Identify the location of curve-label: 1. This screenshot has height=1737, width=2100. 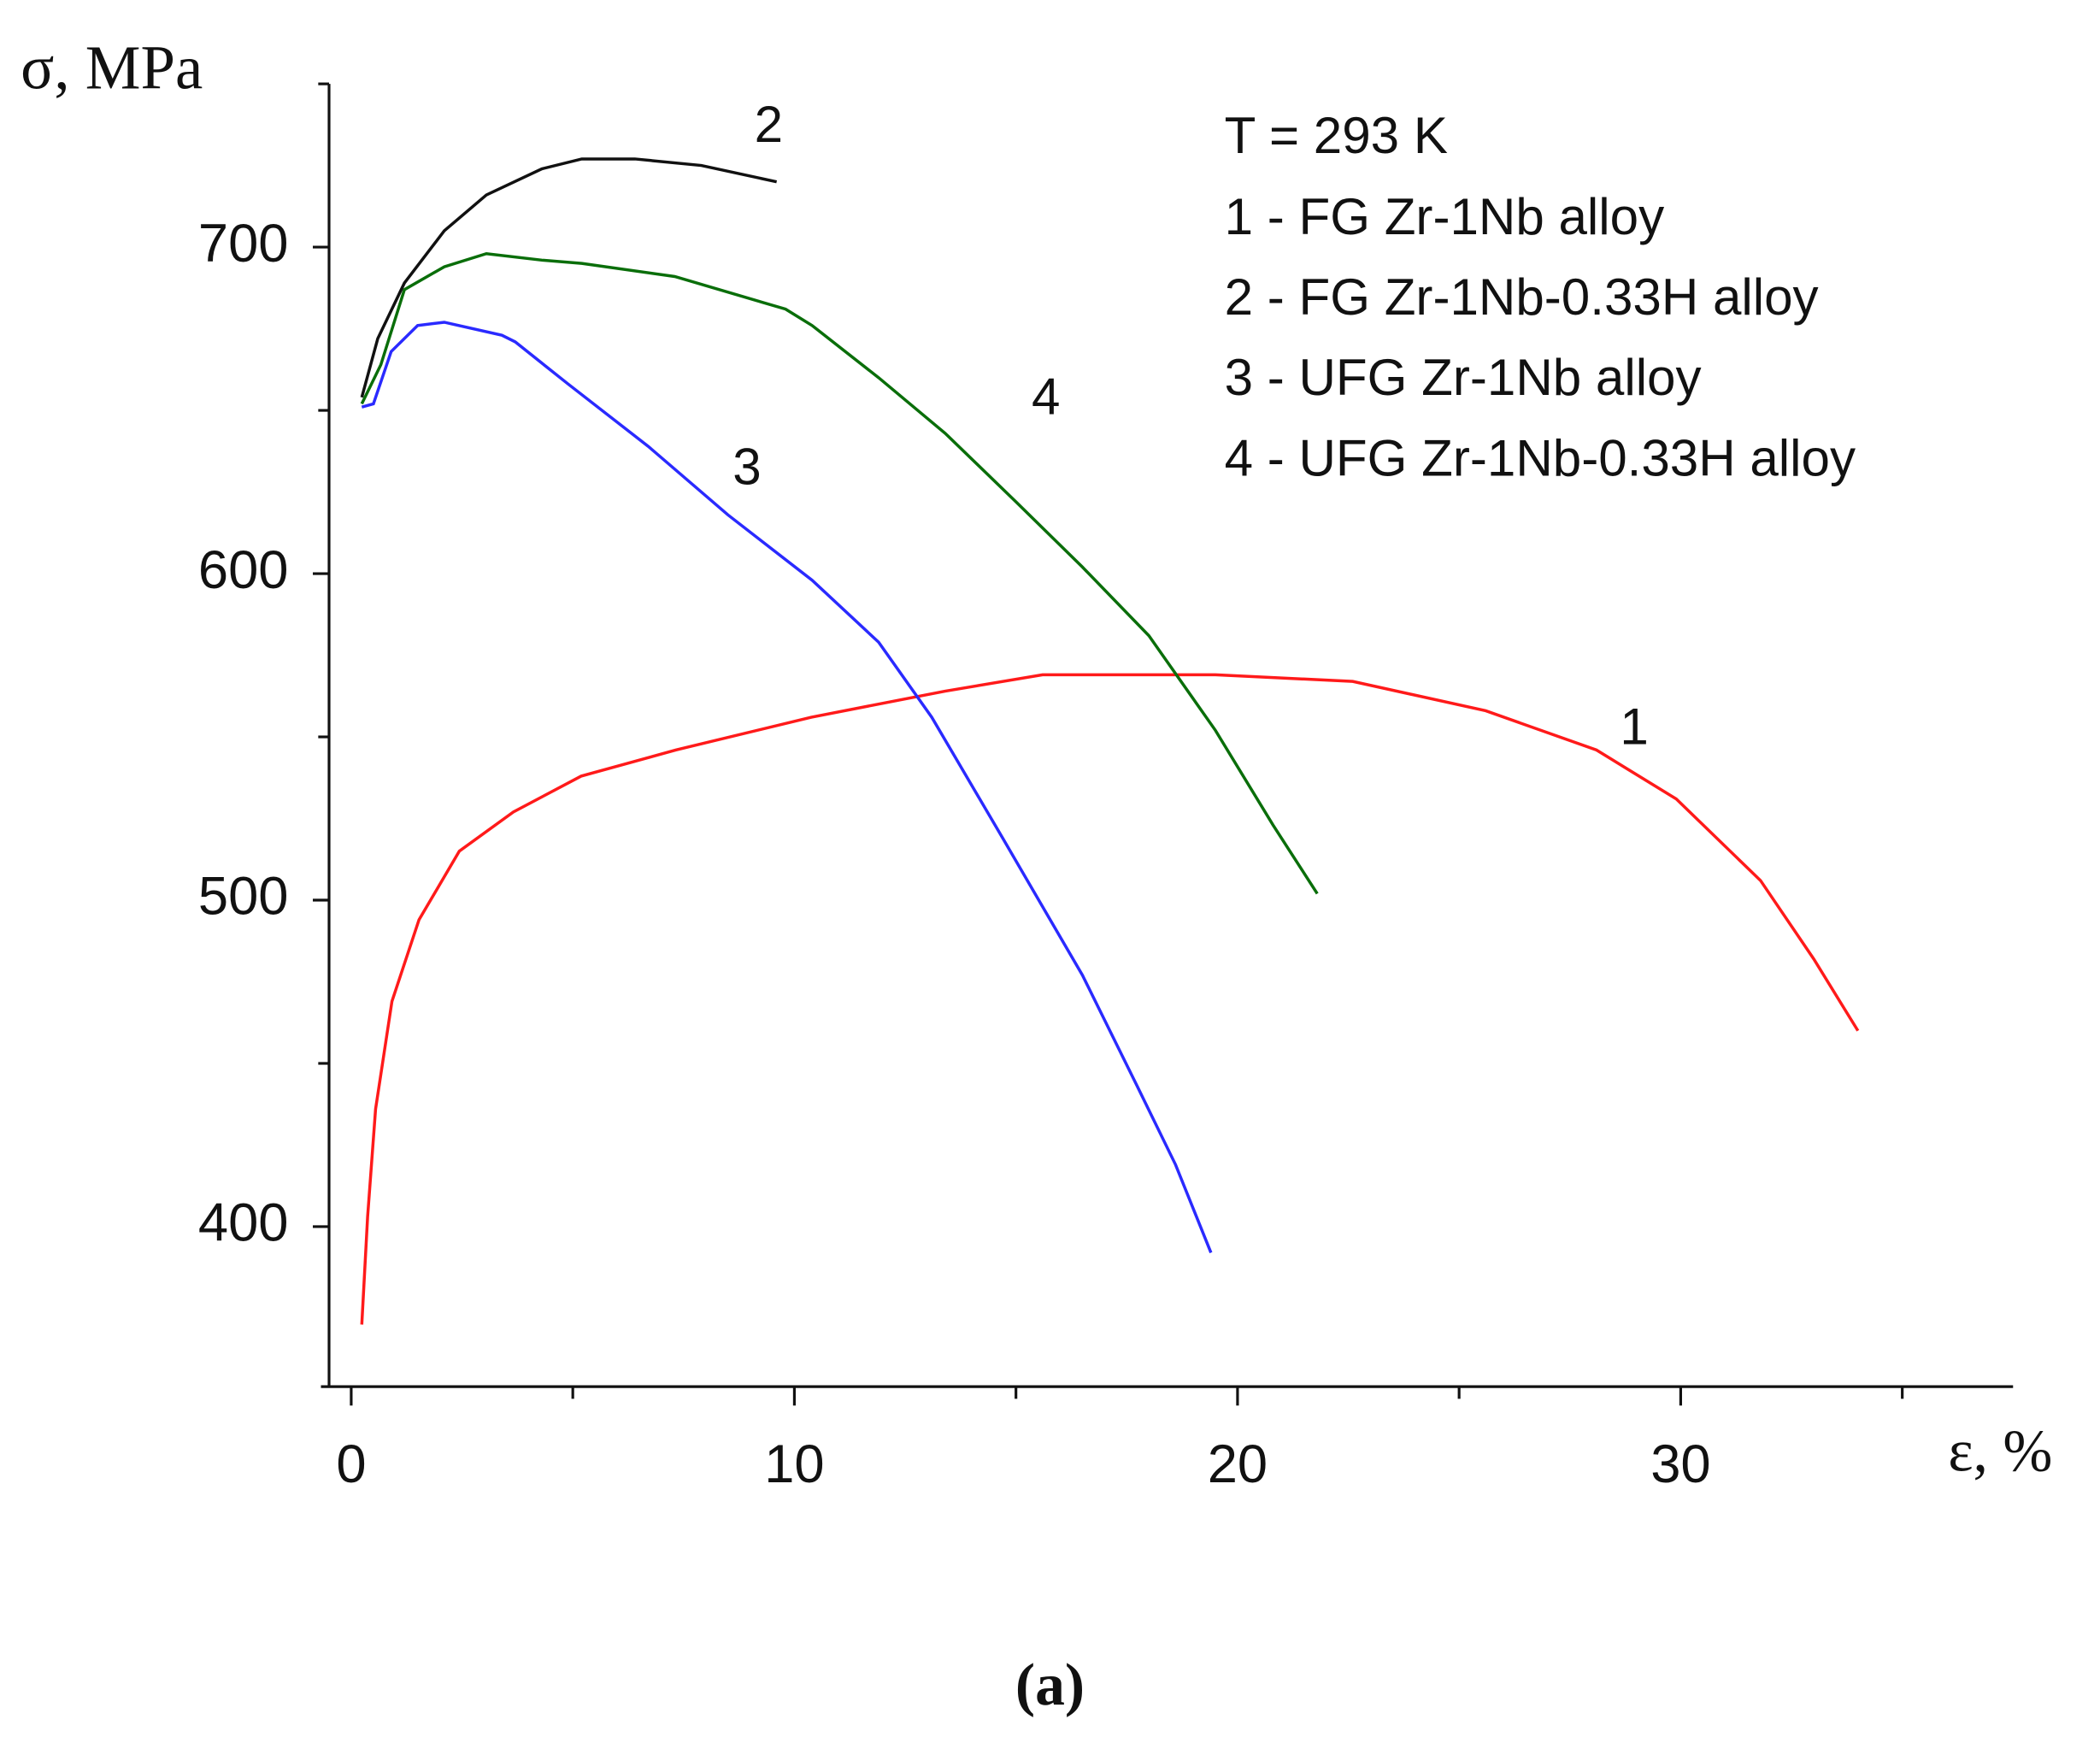
(1634, 726).